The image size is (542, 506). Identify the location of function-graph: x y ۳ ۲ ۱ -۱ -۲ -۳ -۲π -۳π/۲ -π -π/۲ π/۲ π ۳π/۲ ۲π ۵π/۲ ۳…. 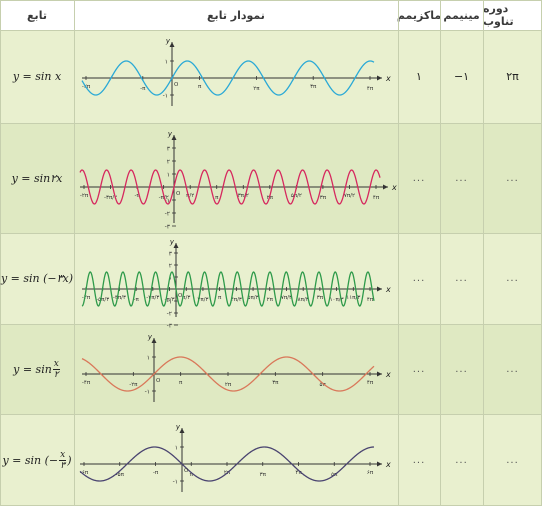
(238, 180).